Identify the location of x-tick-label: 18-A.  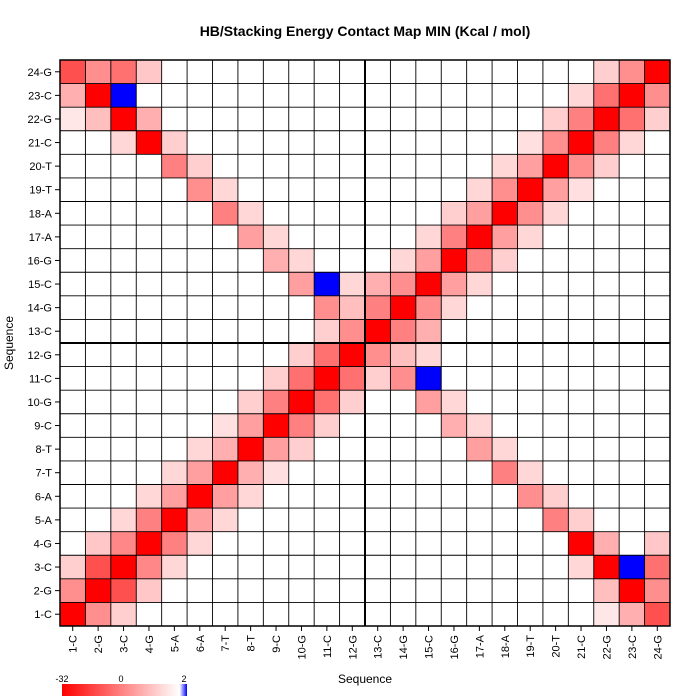
(506, 646).